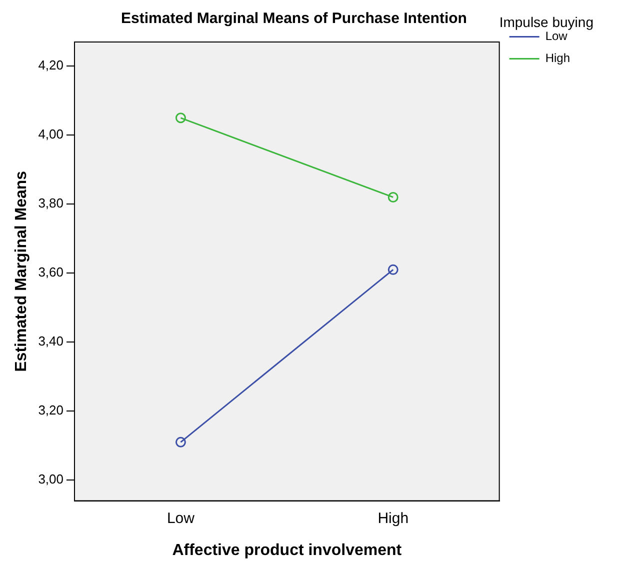 Image resolution: width=630 pixels, height=568 pixels. Describe the element at coordinates (51, 65) in the screenshot. I see `y-tick-label: 4,20` at that location.